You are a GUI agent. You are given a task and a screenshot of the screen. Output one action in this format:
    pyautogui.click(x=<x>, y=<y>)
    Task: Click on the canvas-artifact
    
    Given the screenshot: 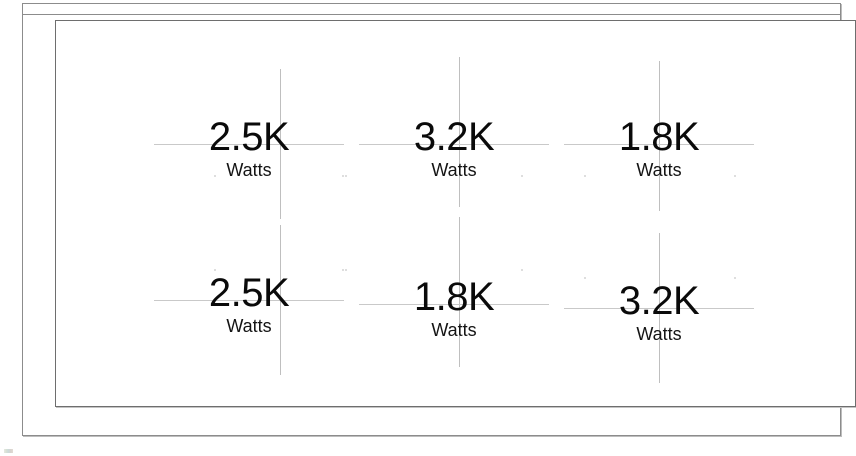 What is the action you would take?
    pyautogui.click(x=8, y=451)
    